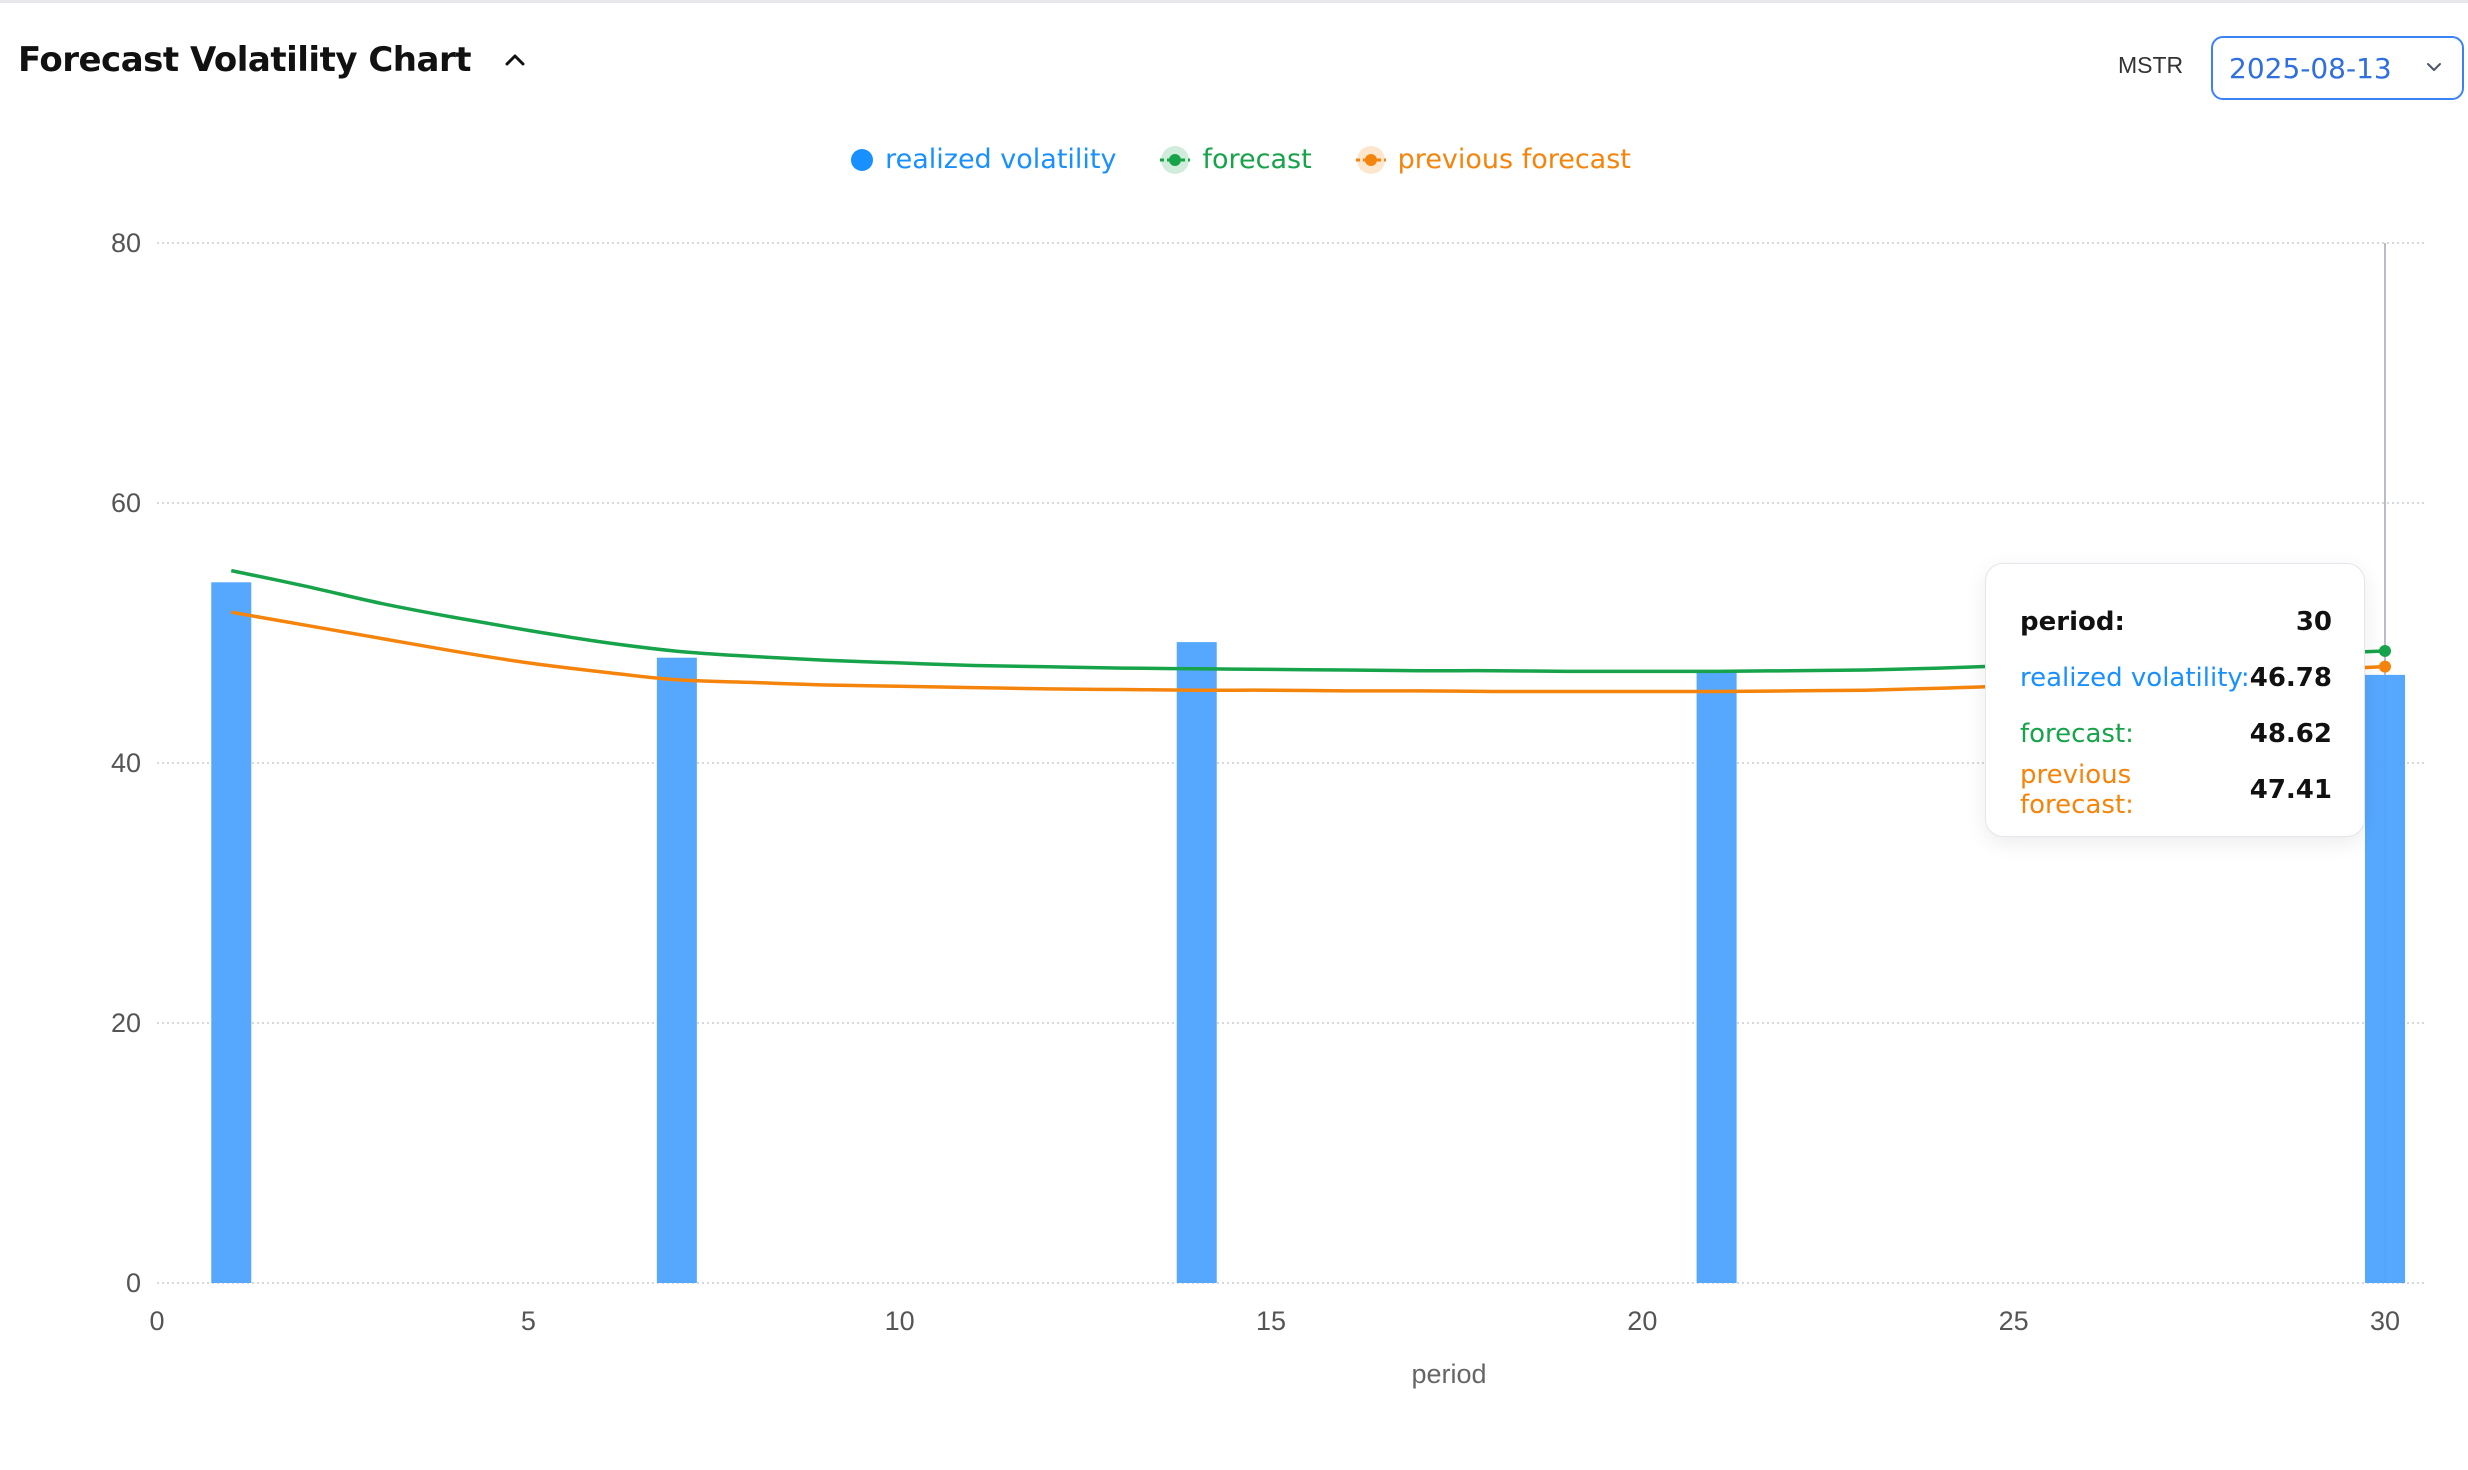 This screenshot has height=1470, width=2468. What do you see at coordinates (862, 159) in the screenshot?
I see `dot-icon` at bounding box center [862, 159].